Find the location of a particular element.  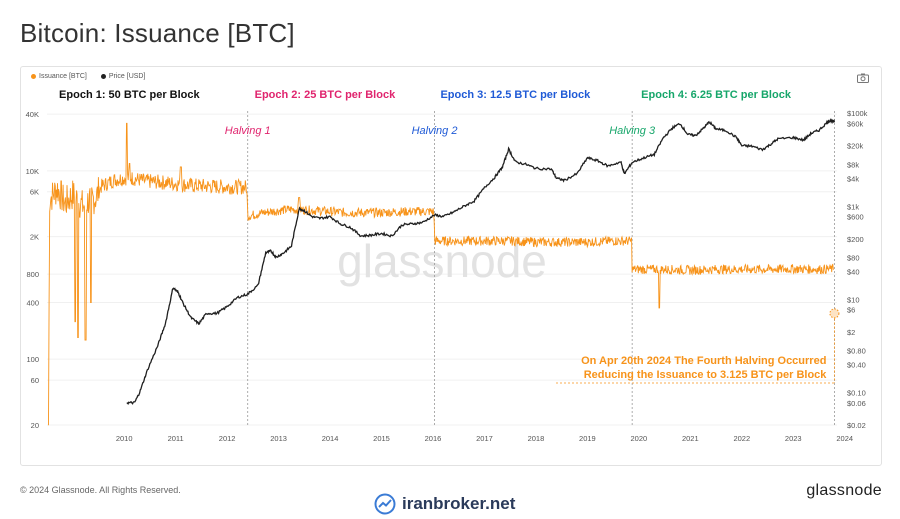

left-axis-tick-label: 40K is located at coordinates (32, 114).